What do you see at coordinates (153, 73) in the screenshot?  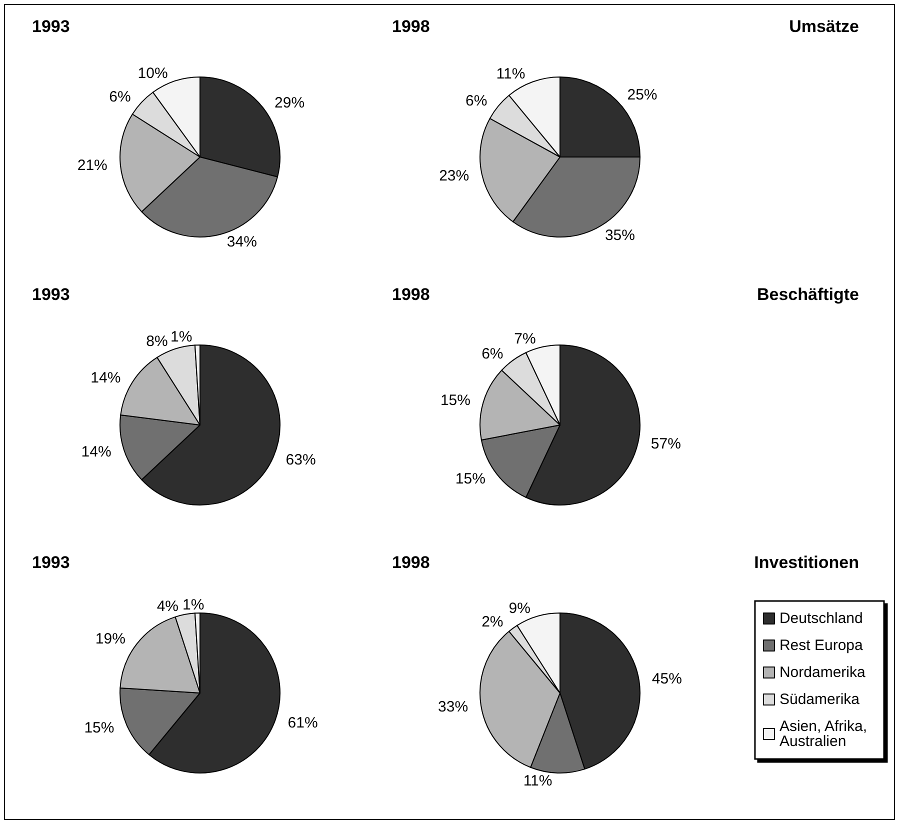 I see `data-label: 10%` at bounding box center [153, 73].